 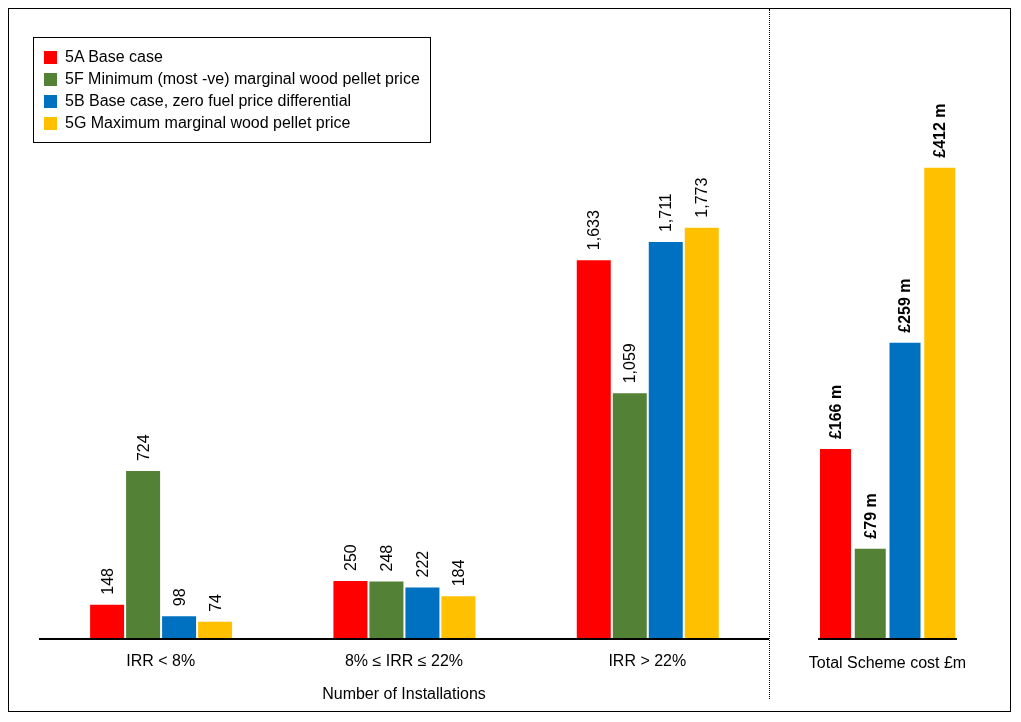 I want to click on data-label: 184, so click(x=458, y=573).